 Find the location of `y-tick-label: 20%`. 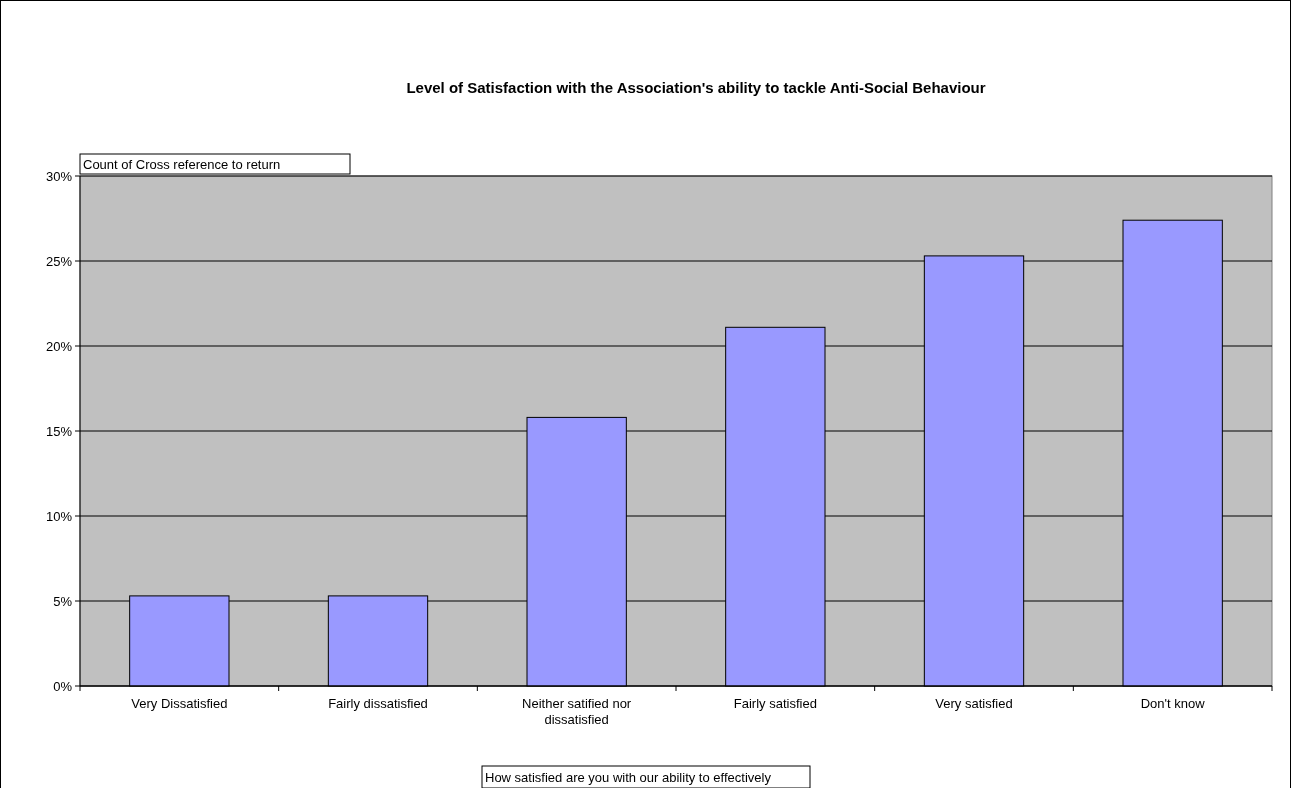

y-tick-label: 20% is located at coordinates (59, 346).